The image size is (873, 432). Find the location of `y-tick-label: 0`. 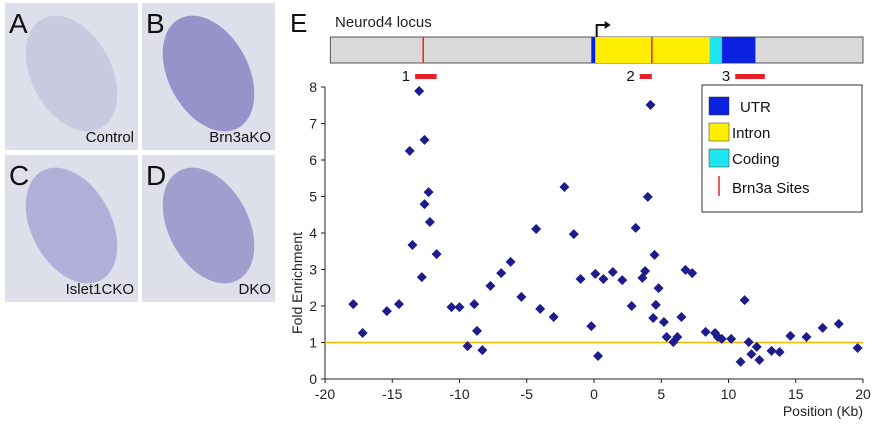

y-tick-label: 0 is located at coordinates (313, 379).